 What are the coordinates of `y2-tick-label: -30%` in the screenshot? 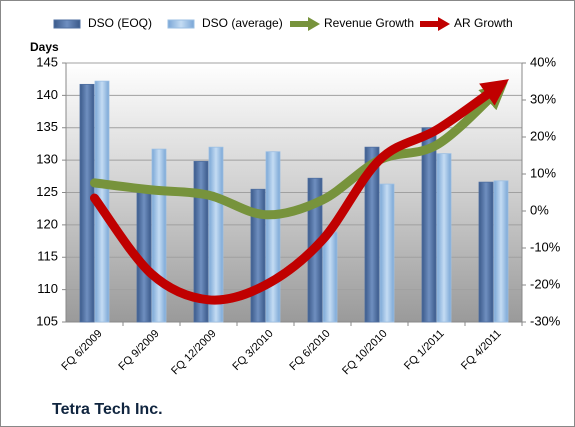 It's located at (545, 320).